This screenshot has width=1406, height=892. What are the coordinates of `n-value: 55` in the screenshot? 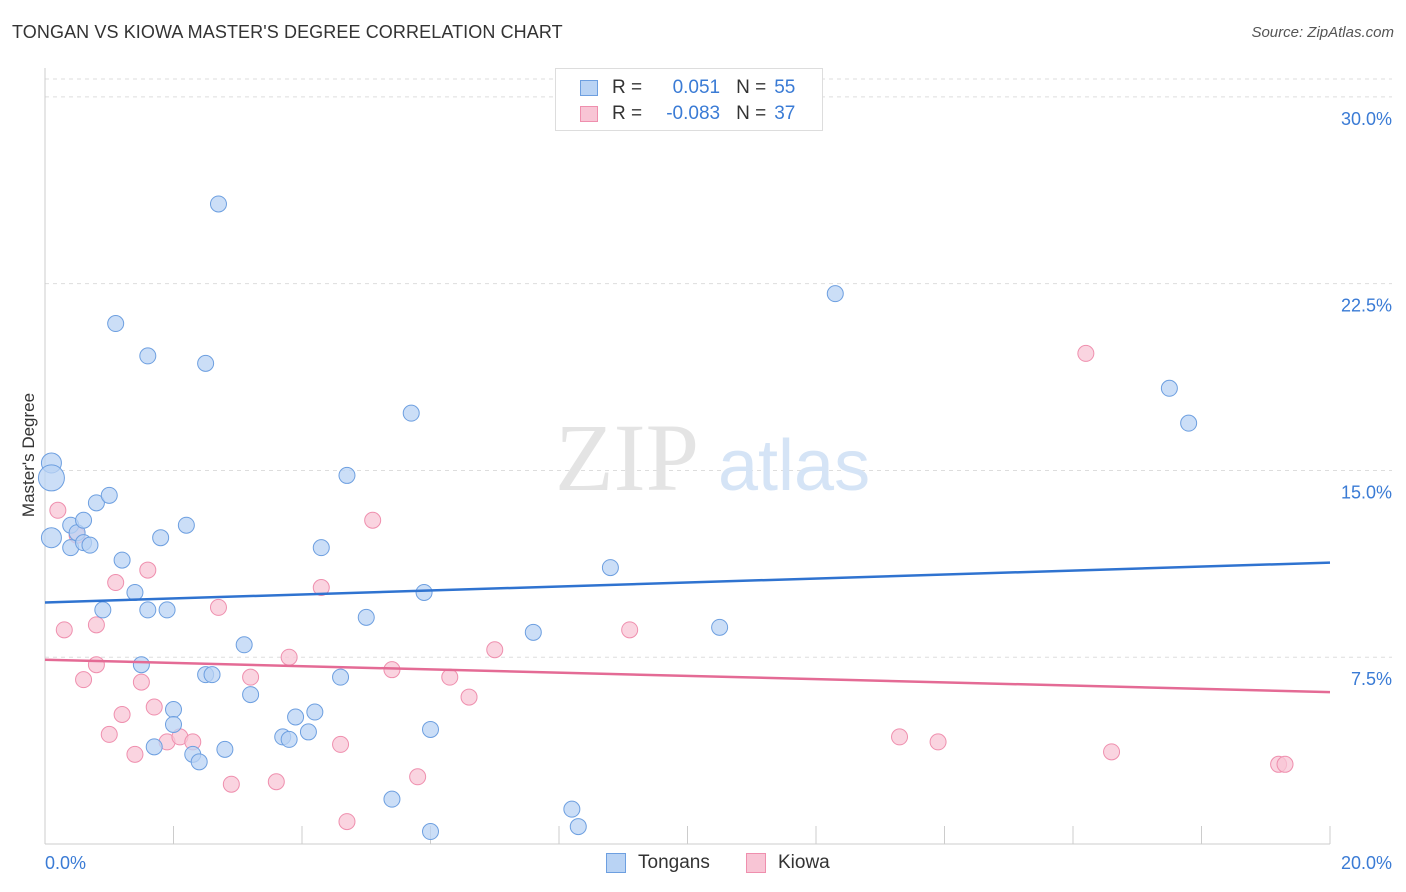 It's located at (785, 87).